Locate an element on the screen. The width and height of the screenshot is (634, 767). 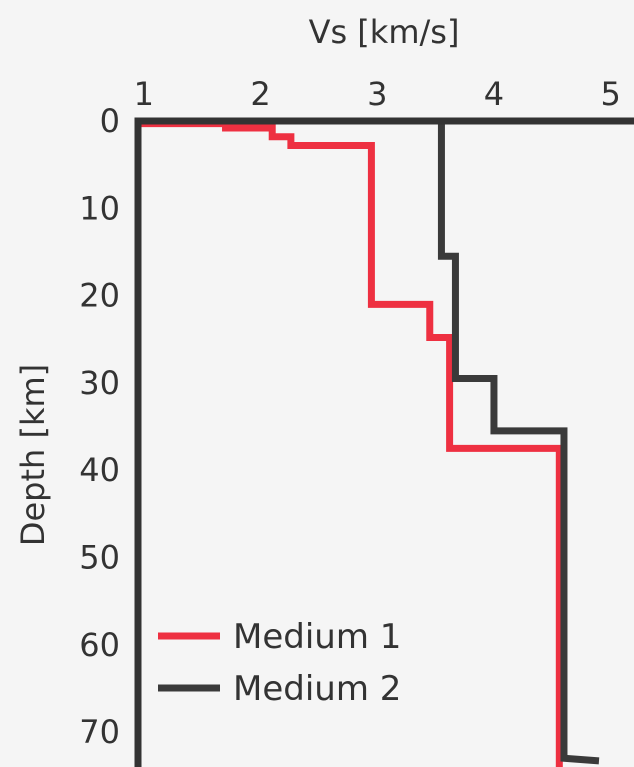
y-tick-label: 50 is located at coordinates (99, 557).